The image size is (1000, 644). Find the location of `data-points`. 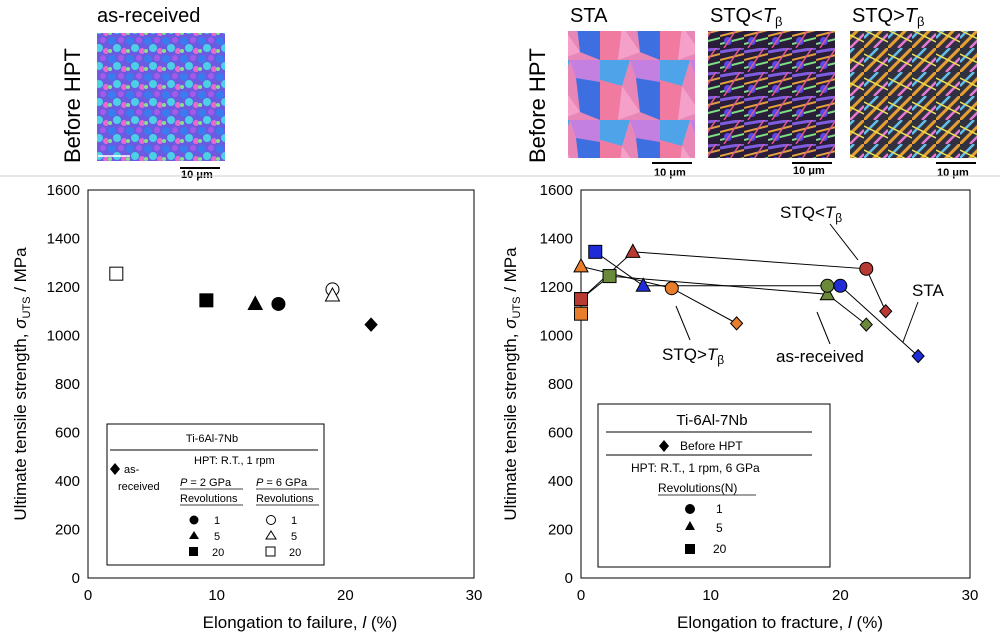

data-points is located at coordinates (243, 299).